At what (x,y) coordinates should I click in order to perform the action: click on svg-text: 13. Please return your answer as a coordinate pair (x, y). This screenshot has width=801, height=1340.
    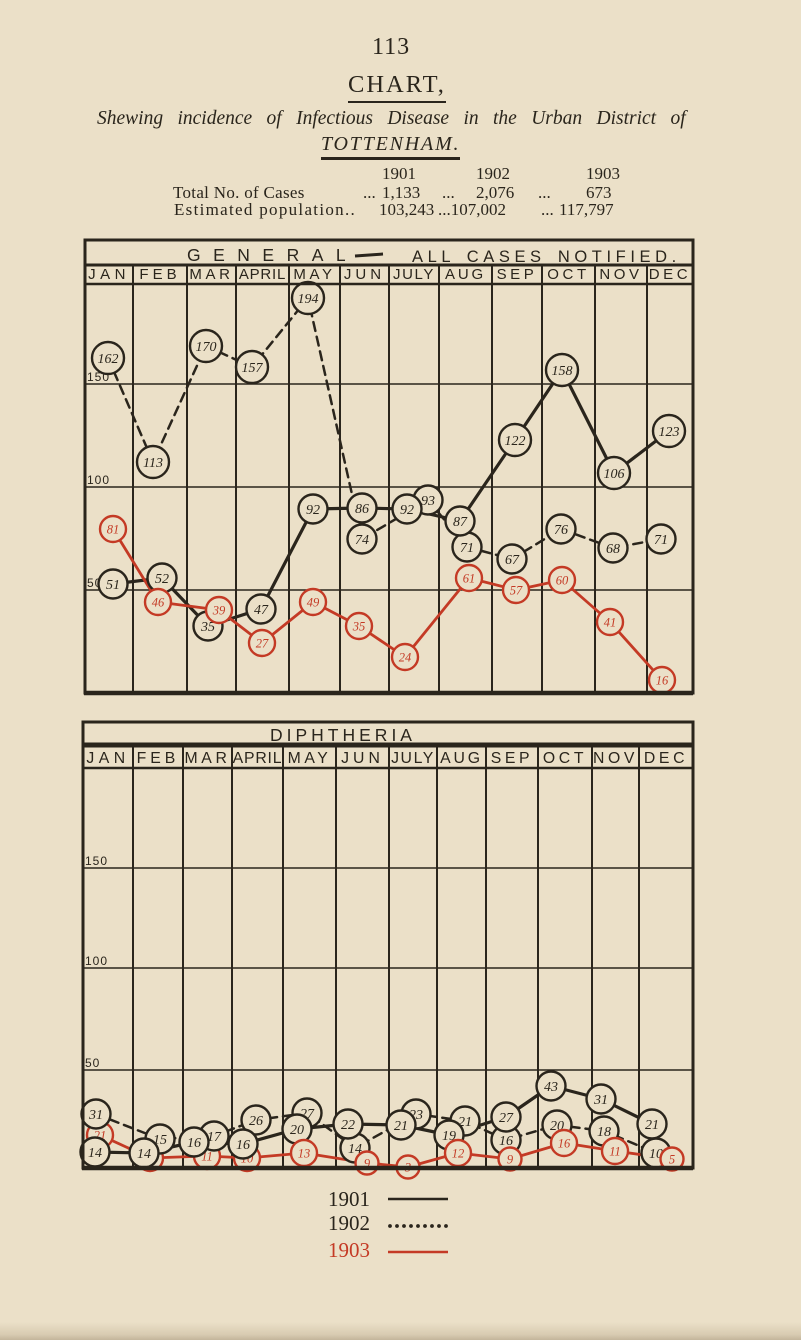
    Looking at the image, I should click on (304, 1154).